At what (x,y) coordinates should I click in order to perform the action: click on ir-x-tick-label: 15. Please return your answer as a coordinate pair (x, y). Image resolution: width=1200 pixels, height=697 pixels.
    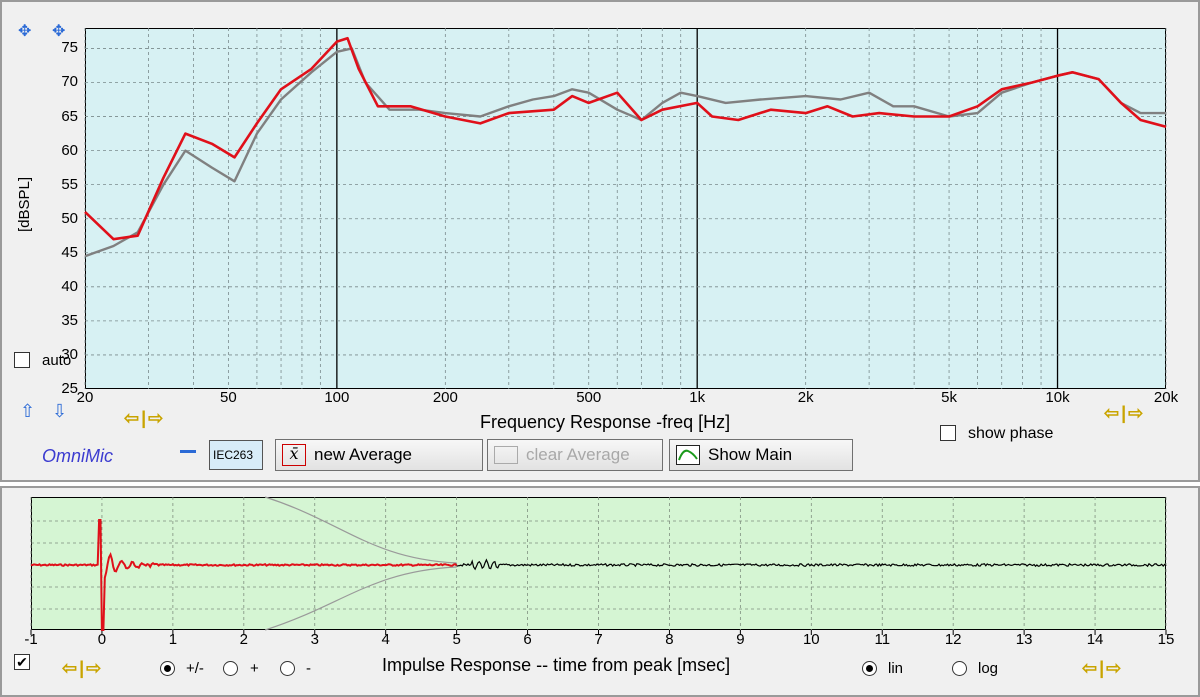
    Looking at the image, I should click on (1166, 639).